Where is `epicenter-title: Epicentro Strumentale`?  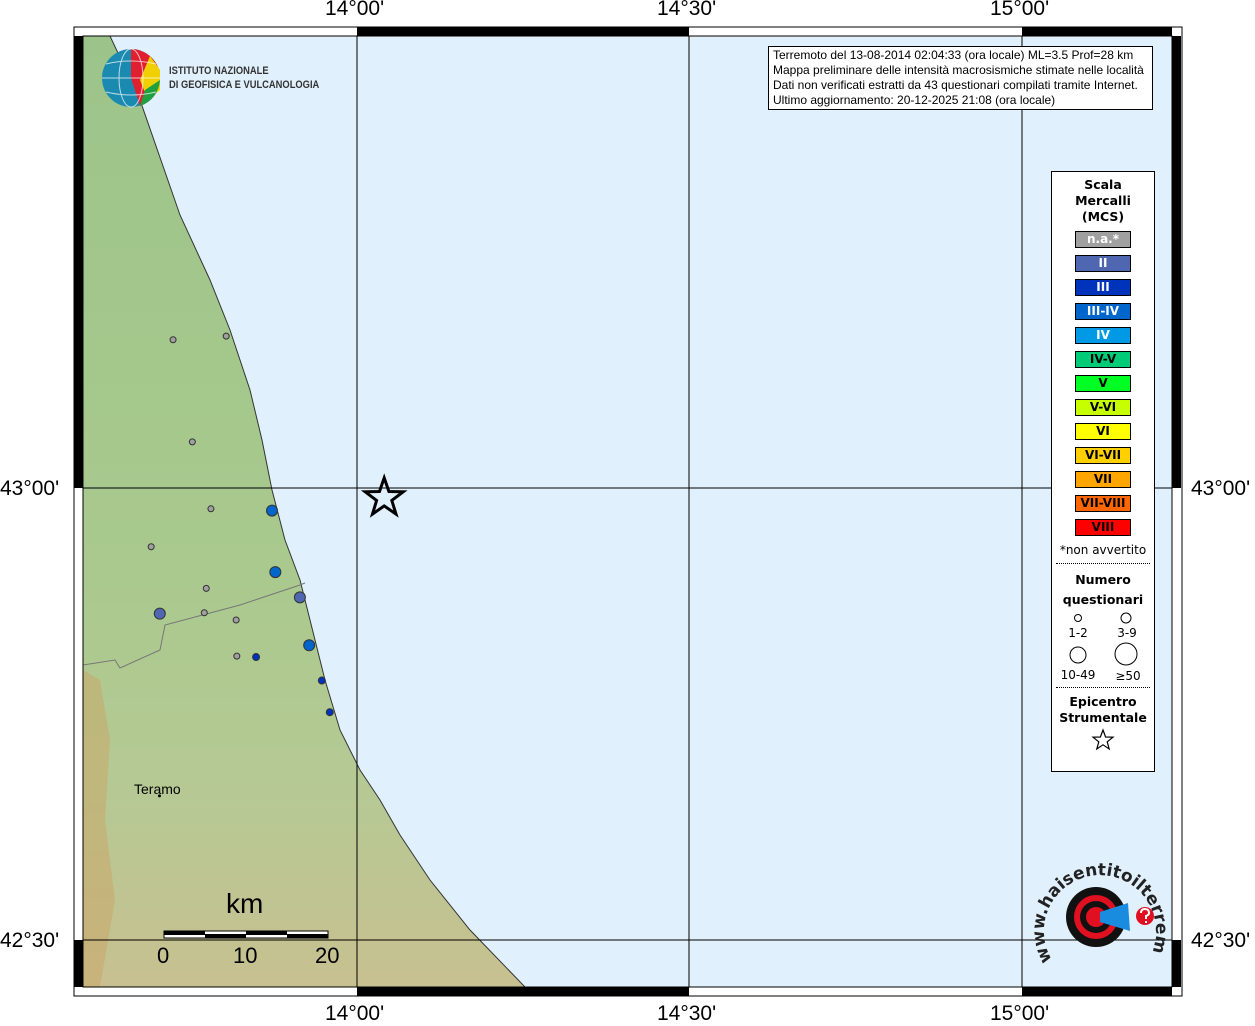
epicenter-title: Epicentro Strumentale is located at coordinates (1103, 709).